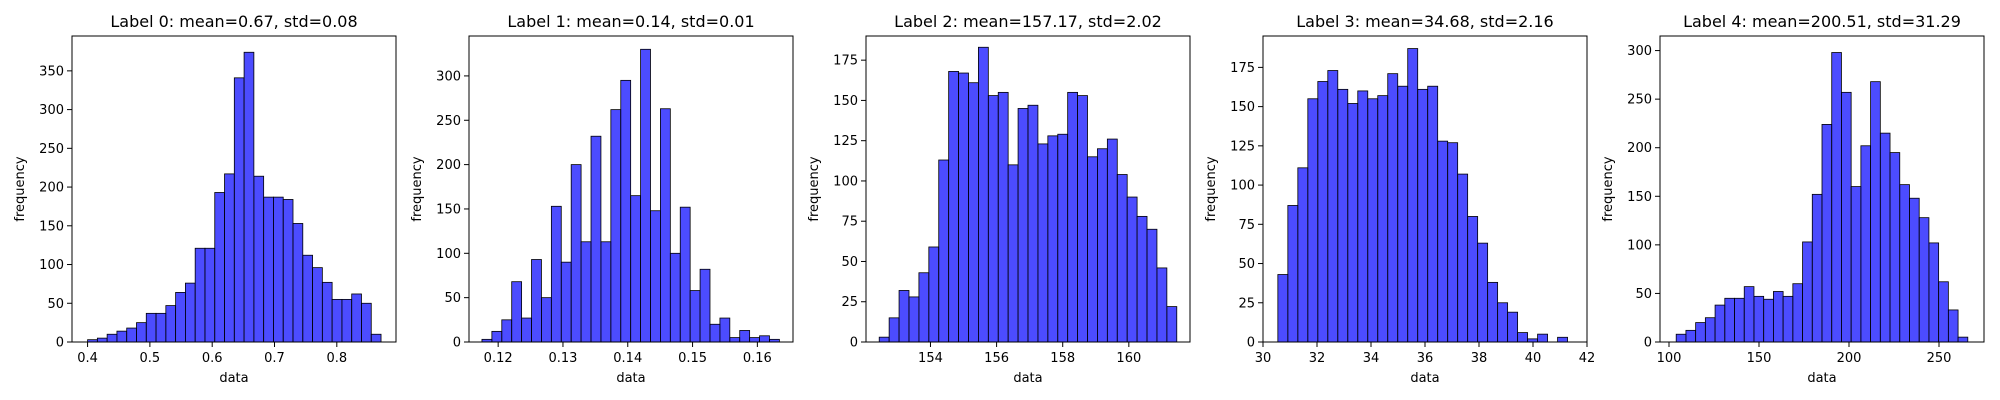  I want to click on x-tick-label: 0.5, so click(150, 358).